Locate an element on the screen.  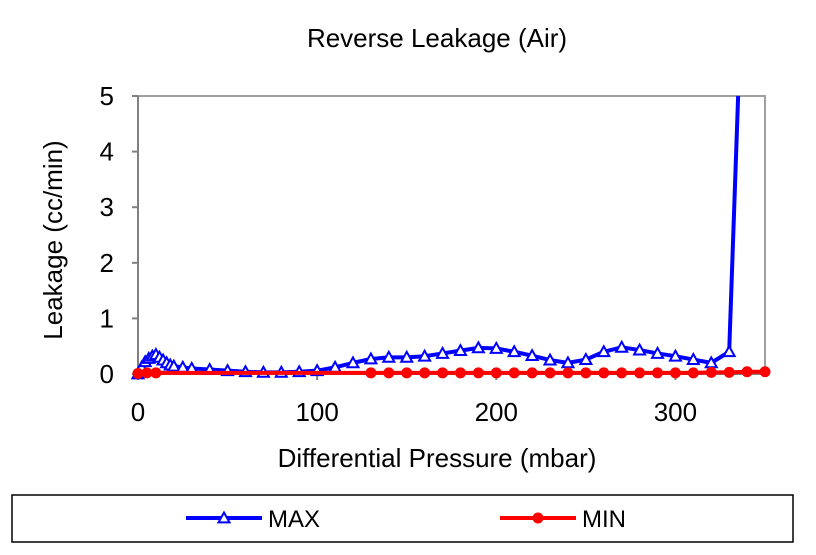
x-tick-label: 0 is located at coordinates (138, 412).